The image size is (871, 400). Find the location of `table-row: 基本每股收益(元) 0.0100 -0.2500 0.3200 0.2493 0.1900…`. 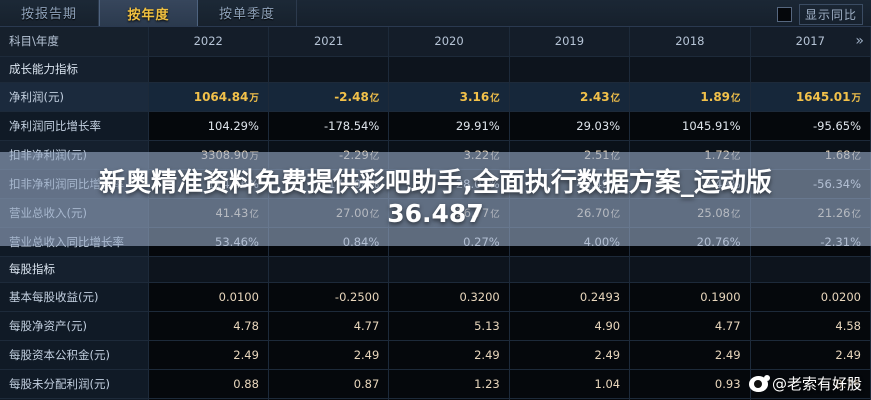

table-row: 基本每股收益(元) 0.0100 -0.2500 0.3200 0.2493 0.1900… is located at coordinates (435, 297).